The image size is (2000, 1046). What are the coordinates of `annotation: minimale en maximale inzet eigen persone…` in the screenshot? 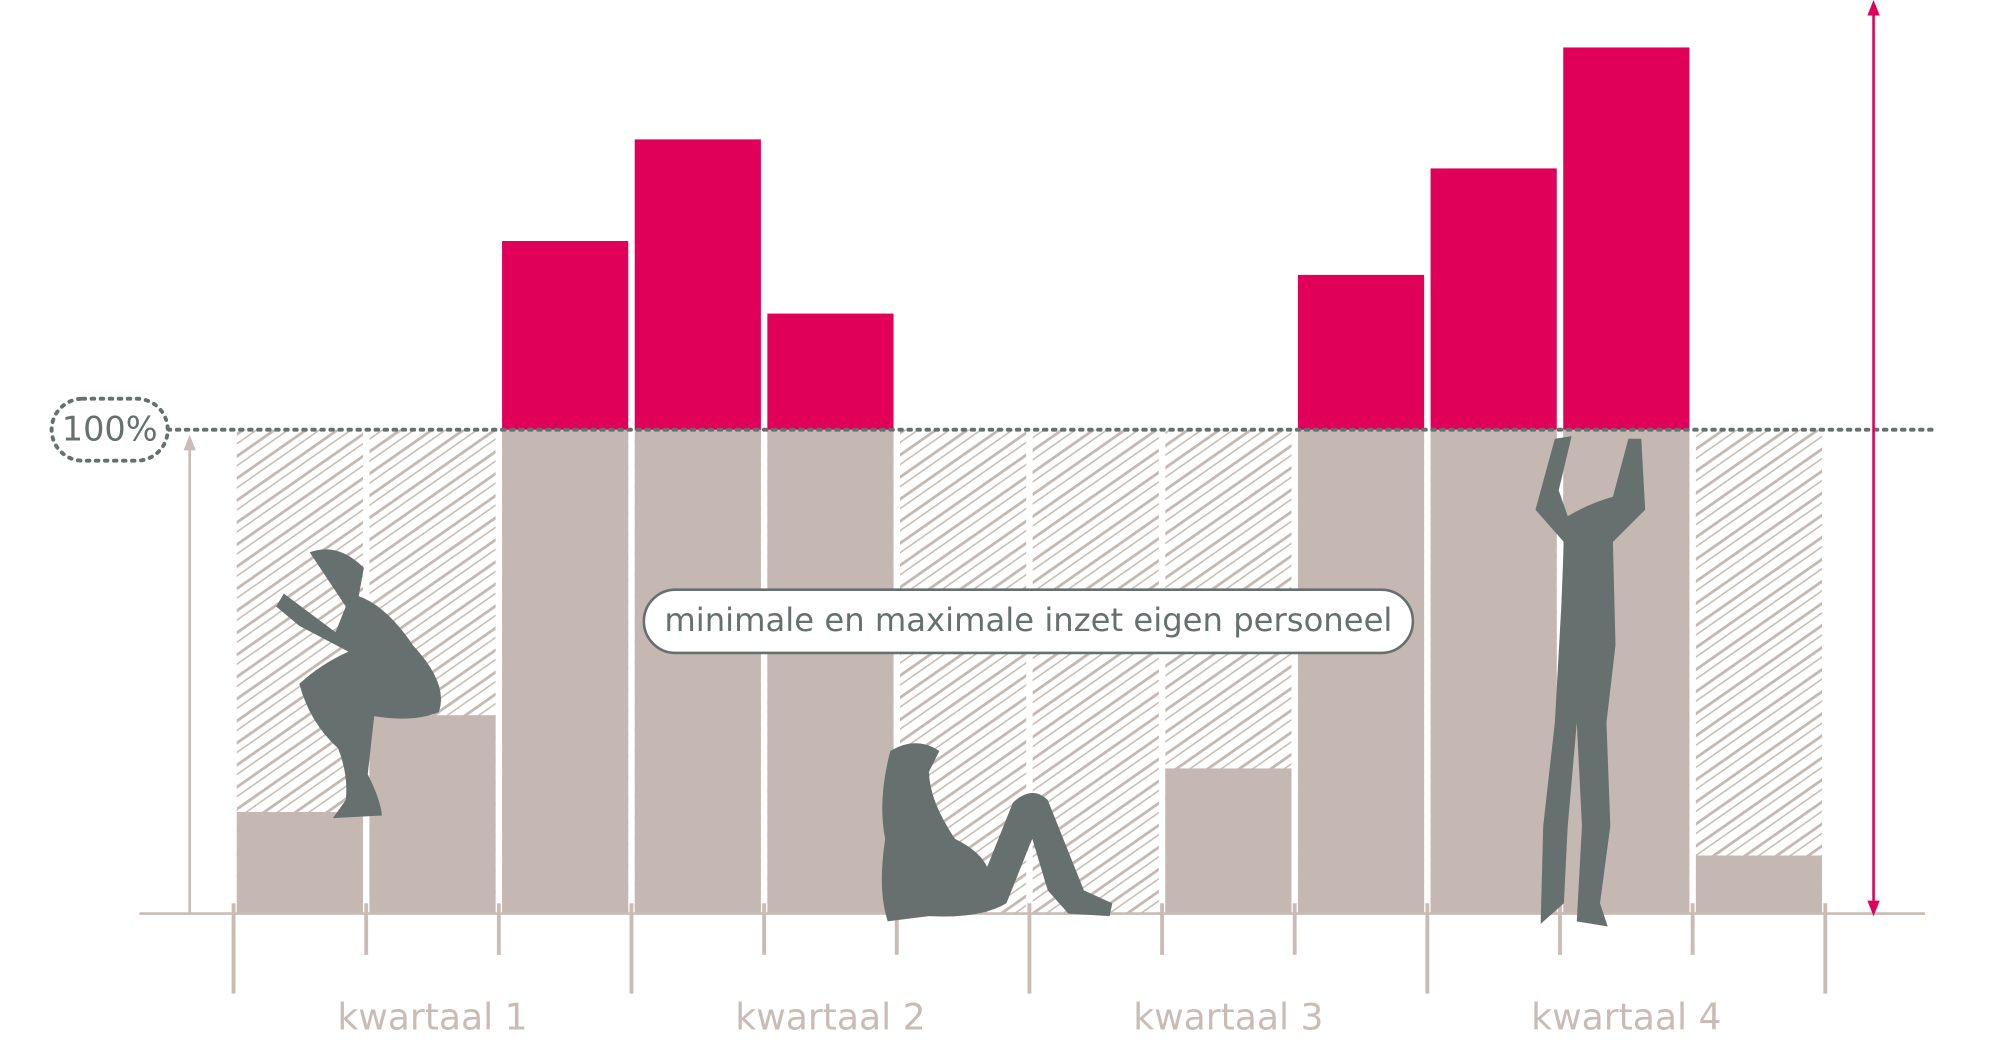 It's located at (1028, 620).